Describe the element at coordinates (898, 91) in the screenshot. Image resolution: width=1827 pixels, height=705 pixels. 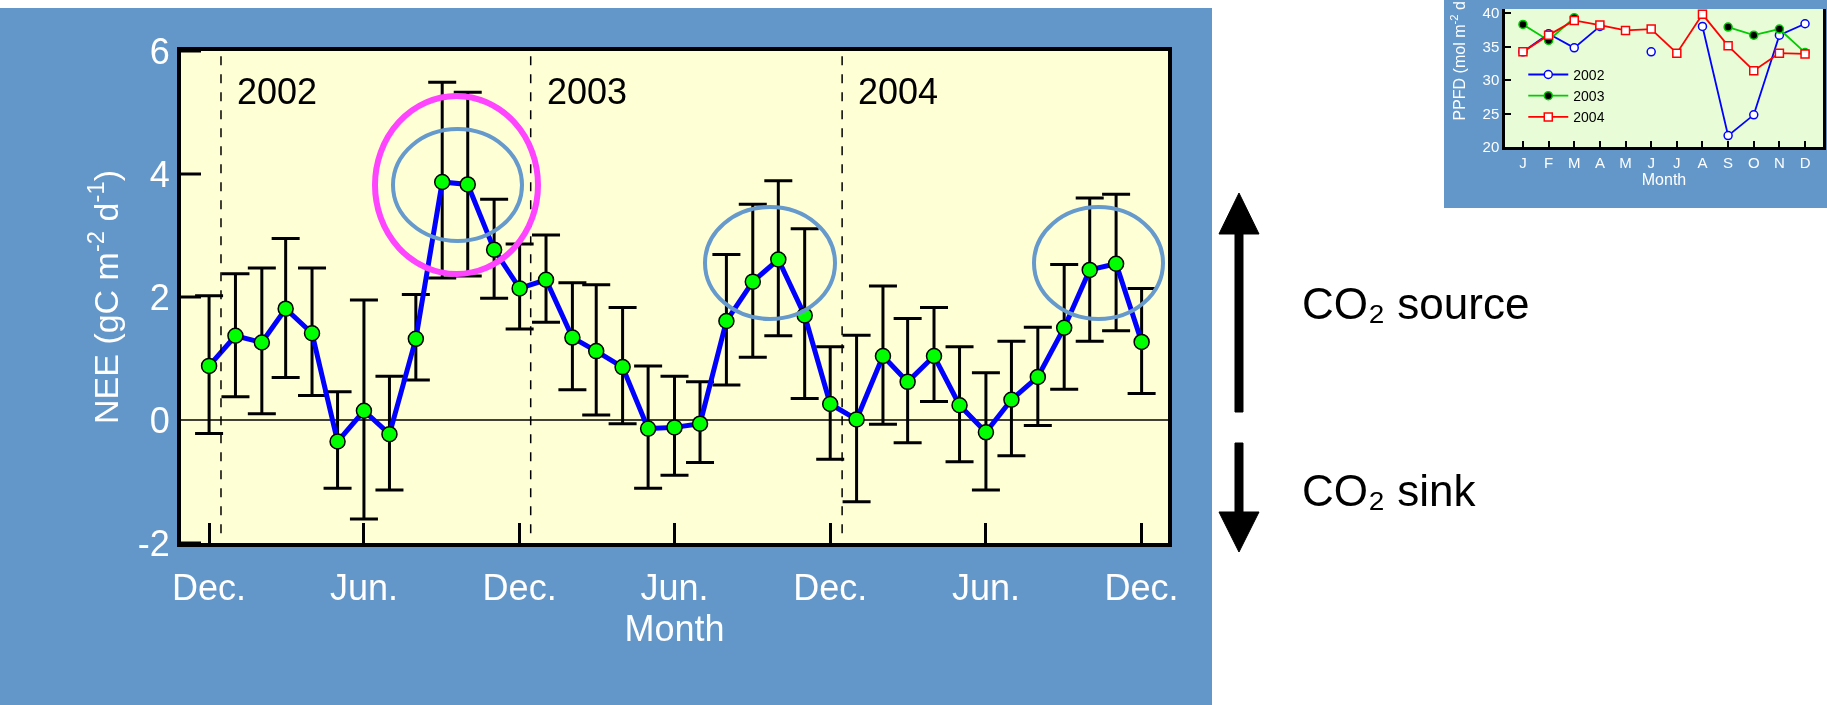
I see `ref-line-label: 2004` at that location.